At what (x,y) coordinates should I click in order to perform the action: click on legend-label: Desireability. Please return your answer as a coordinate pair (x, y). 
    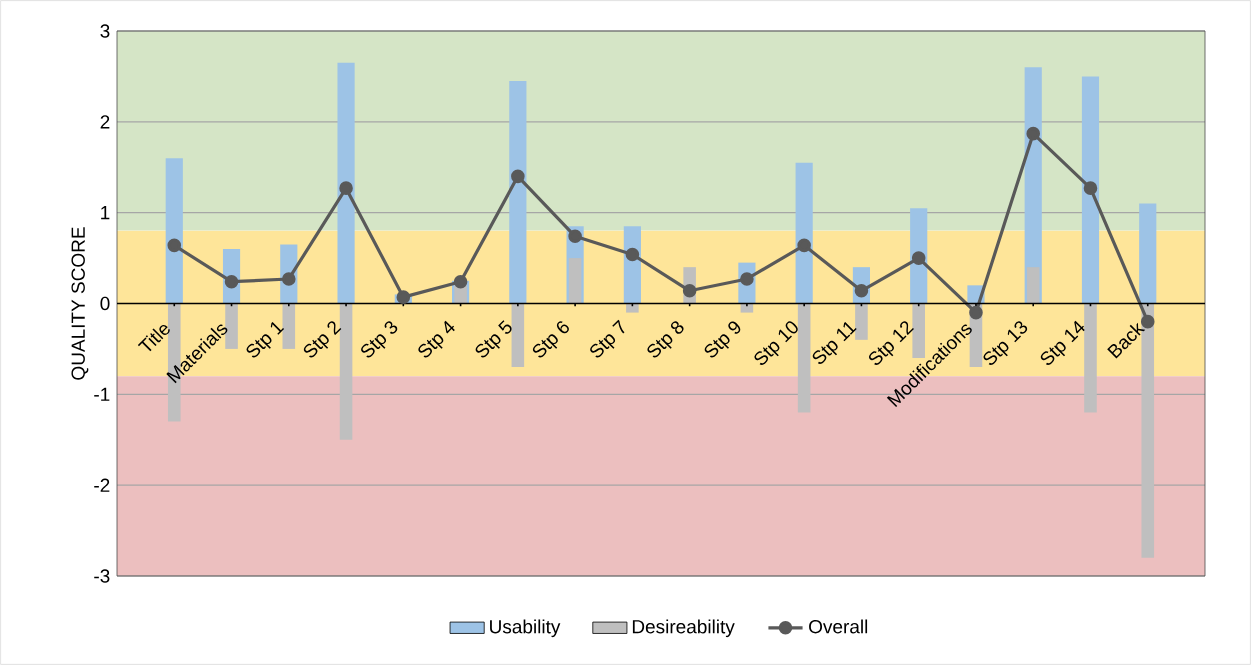
    Looking at the image, I should click on (683, 628).